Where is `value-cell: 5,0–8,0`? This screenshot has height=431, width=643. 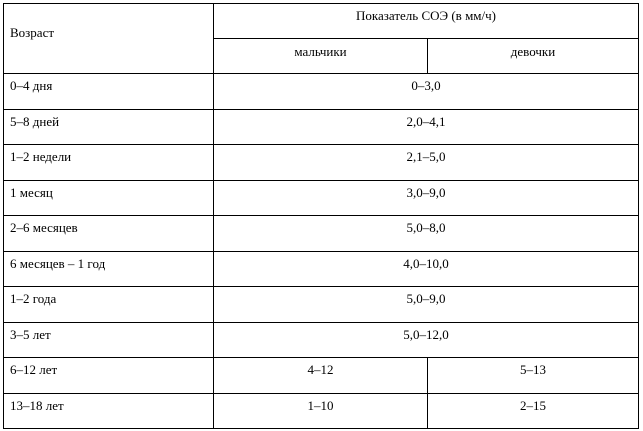
value-cell: 5,0–8,0 is located at coordinates (426, 233).